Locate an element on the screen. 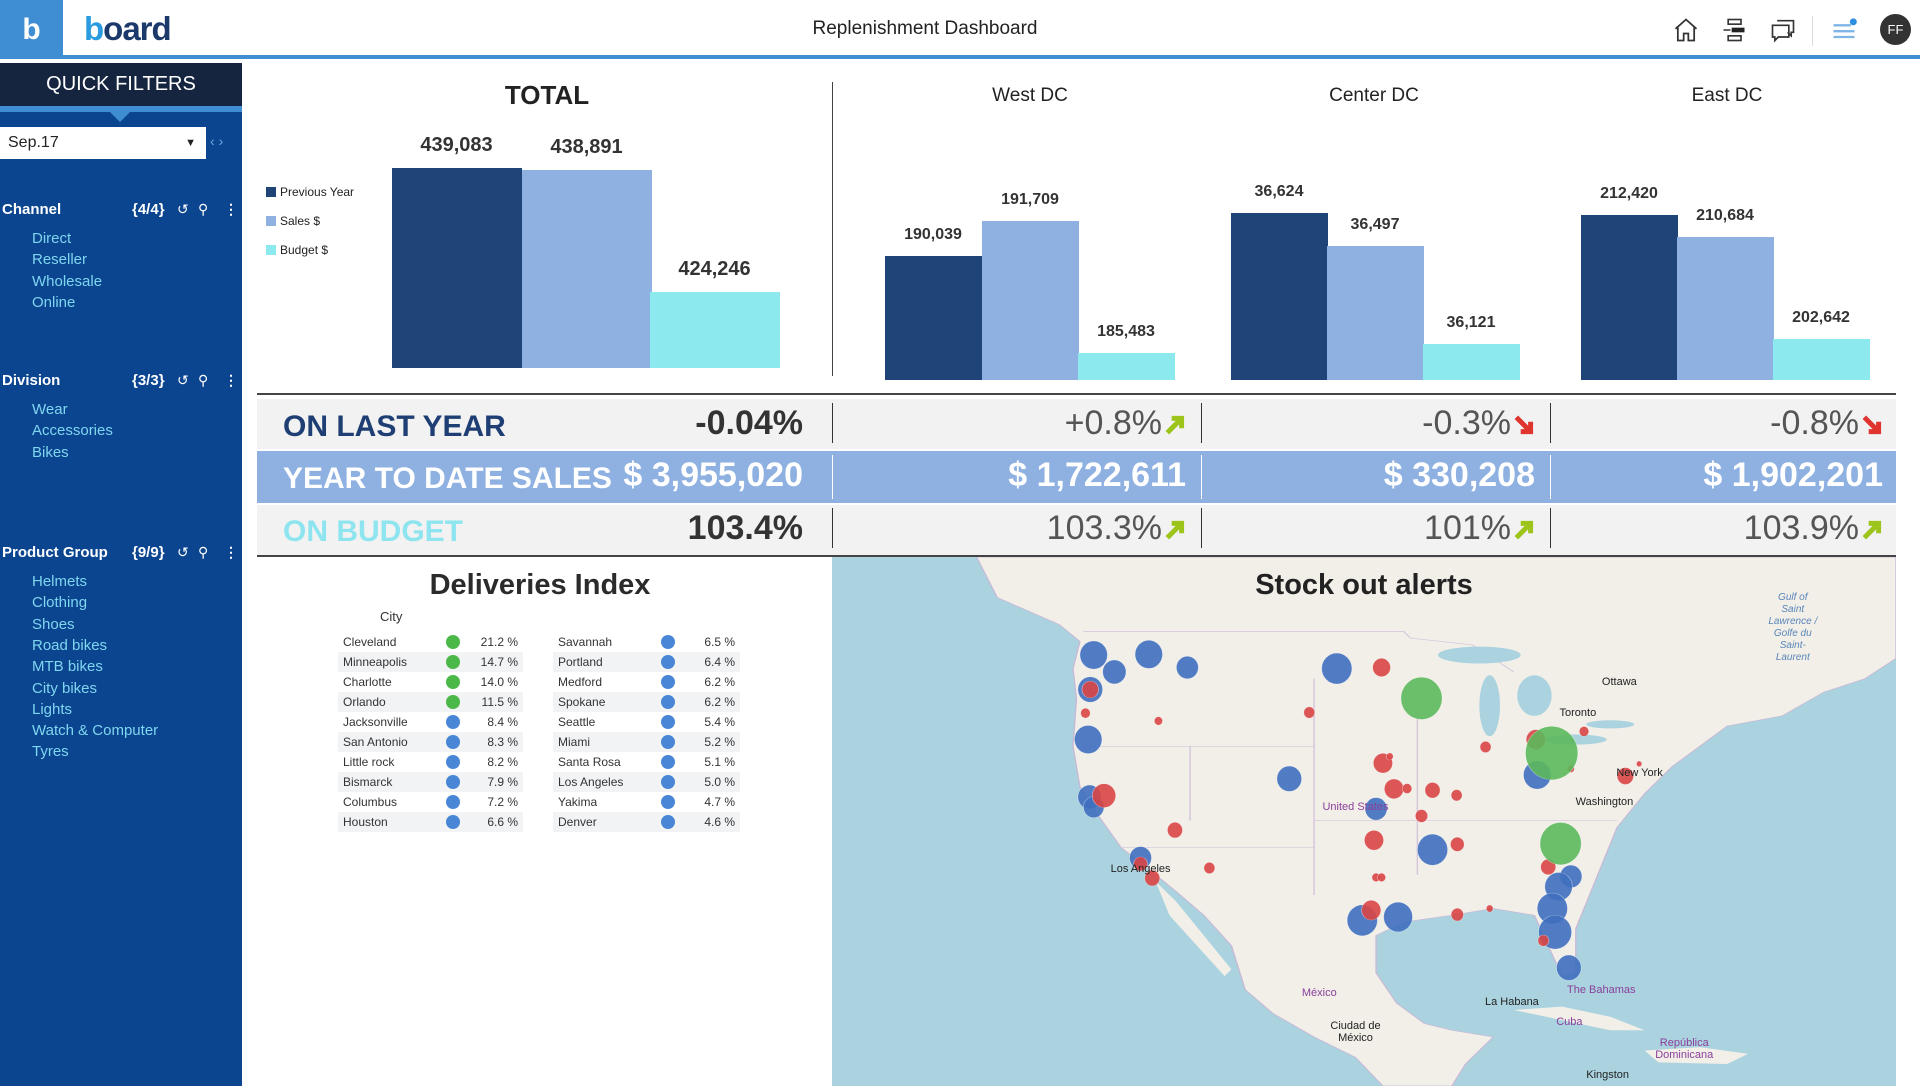  filter-item: Wear is located at coordinates (50, 409).